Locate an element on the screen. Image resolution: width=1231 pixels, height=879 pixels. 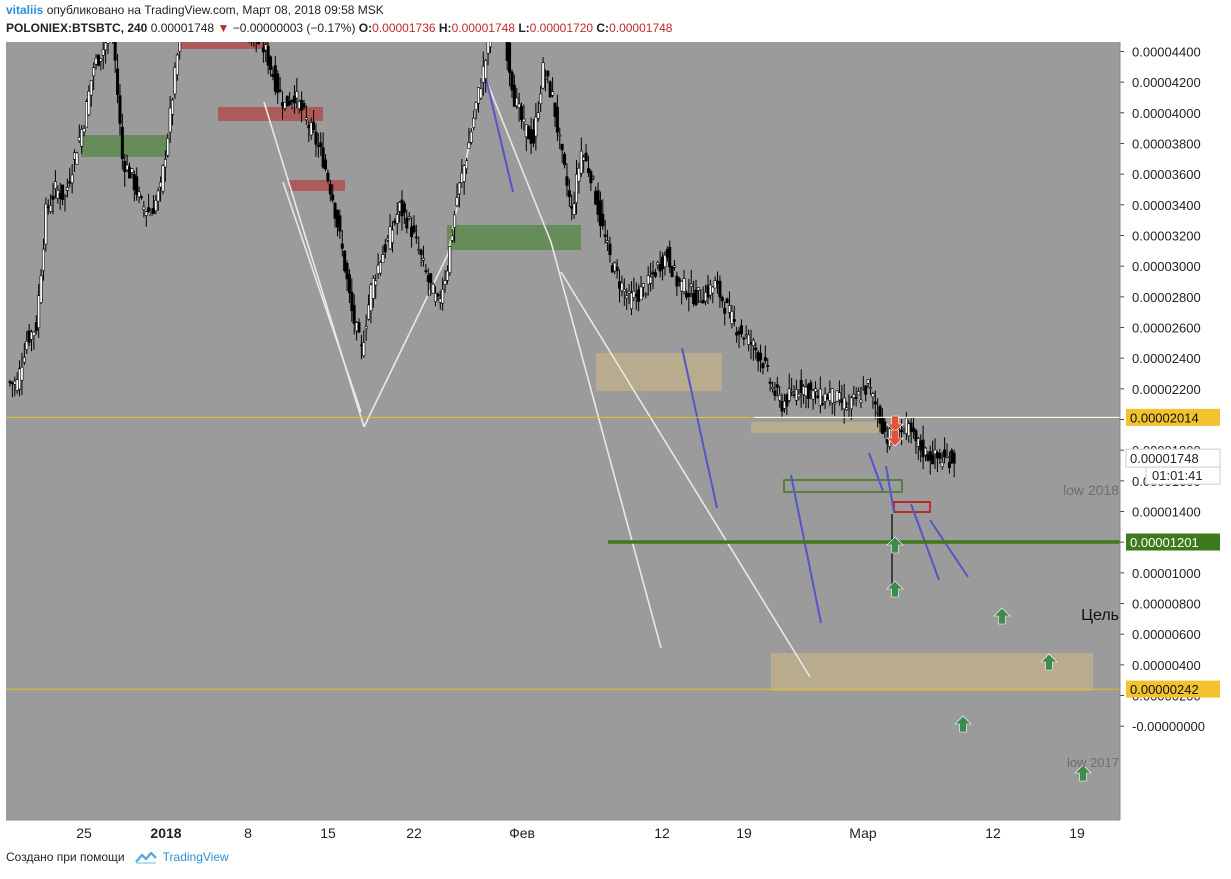
y-tick-label: -0.00000000 is located at coordinates (1168, 726).